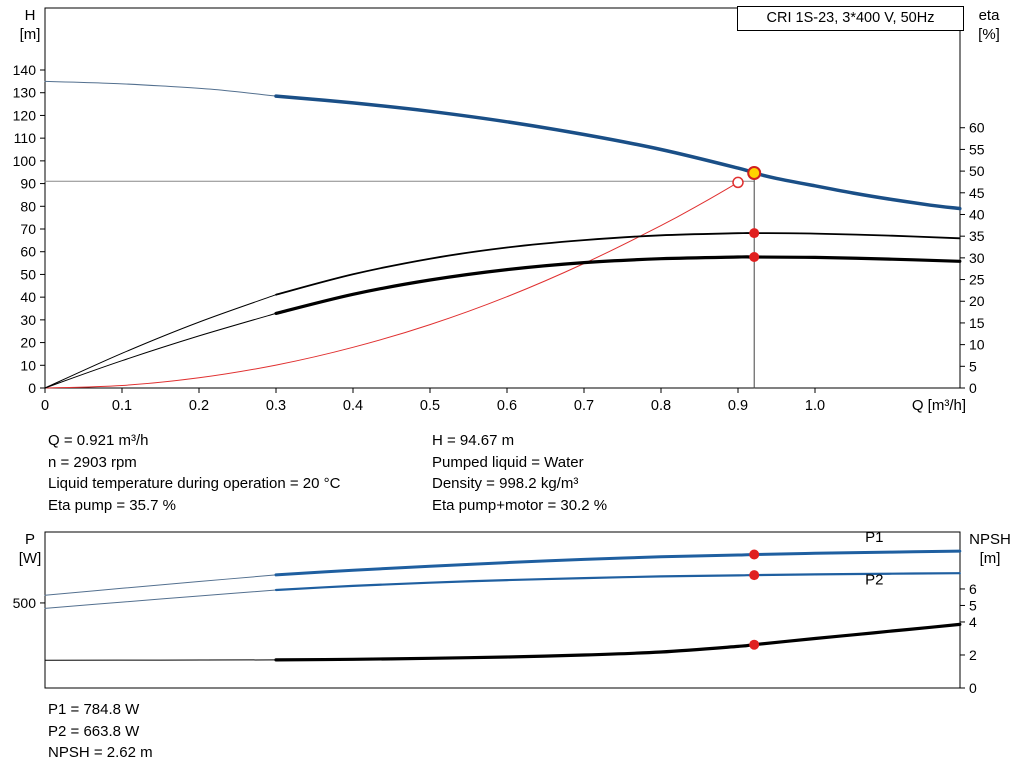  What do you see at coordinates (353, 406) in the screenshot?
I see `x-tick-label: 0.4` at bounding box center [353, 406].